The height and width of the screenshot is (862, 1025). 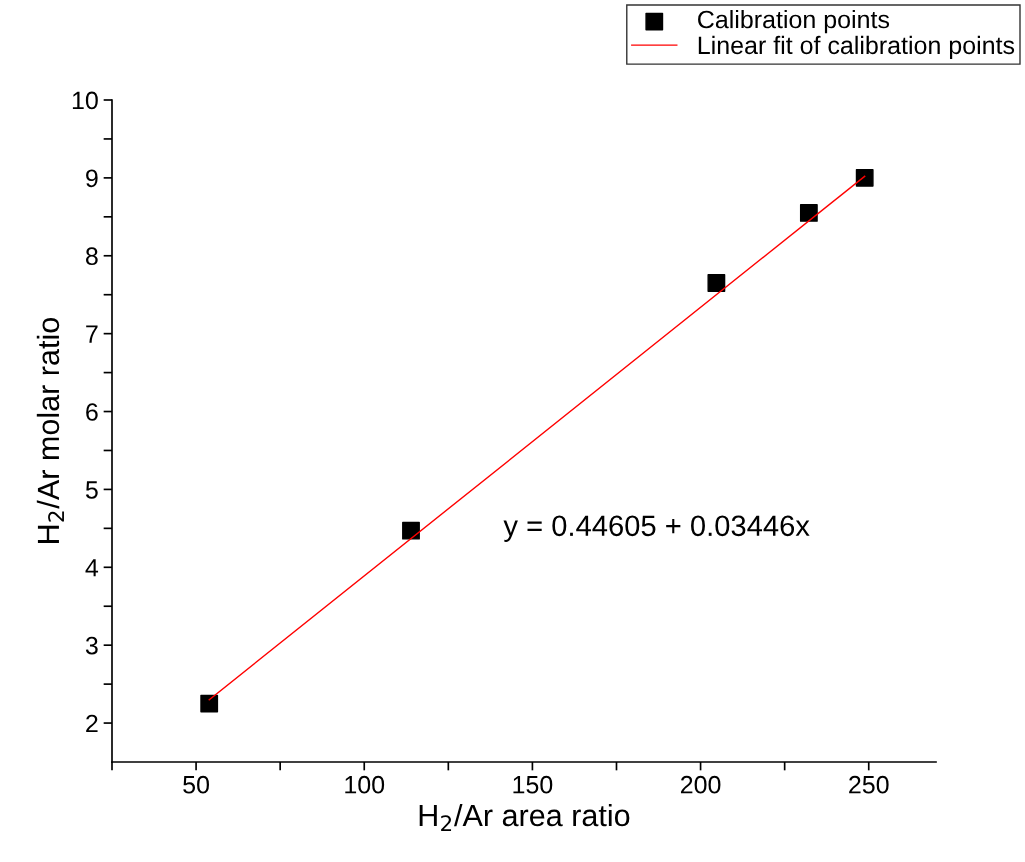 What do you see at coordinates (700, 784) in the screenshot?
I see `x-tick-label: 200` at bounding box center [700, 784].